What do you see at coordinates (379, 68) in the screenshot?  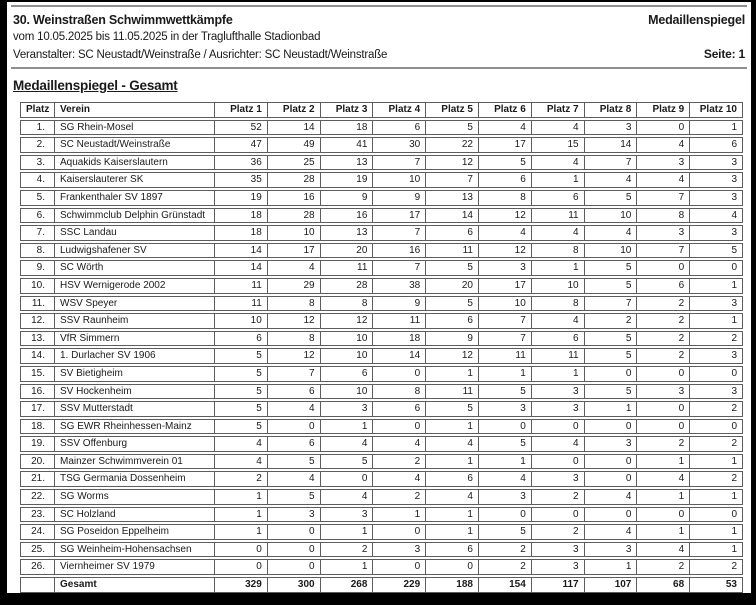 I see `header-divider` at bounding box center [379, 68].